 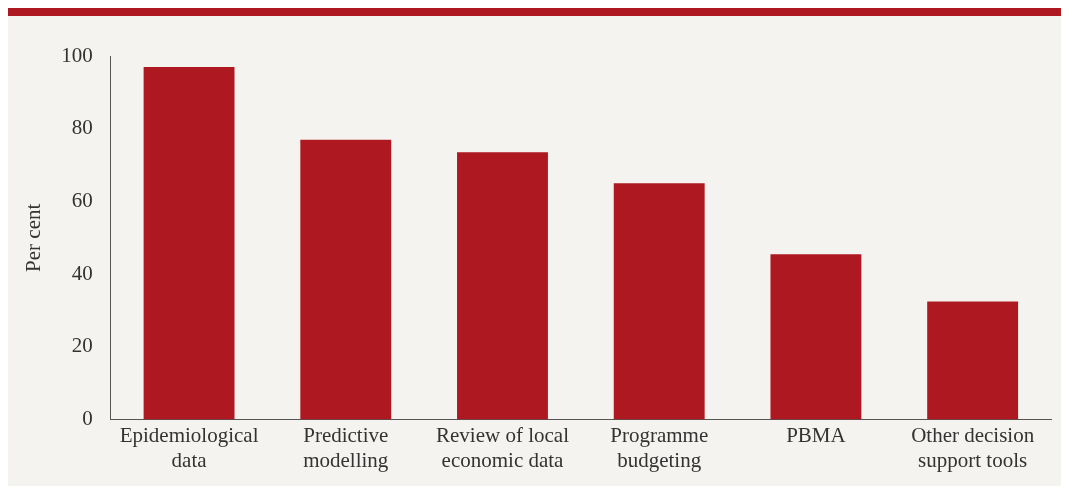 I want to click on x-tick-label: Other decision support tools, so click(x=973, y=447).